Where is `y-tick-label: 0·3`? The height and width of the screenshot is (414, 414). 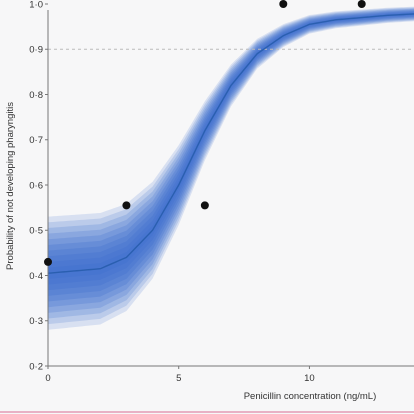
y-tick-label: 0·3 is located at coordinates (36, 321).